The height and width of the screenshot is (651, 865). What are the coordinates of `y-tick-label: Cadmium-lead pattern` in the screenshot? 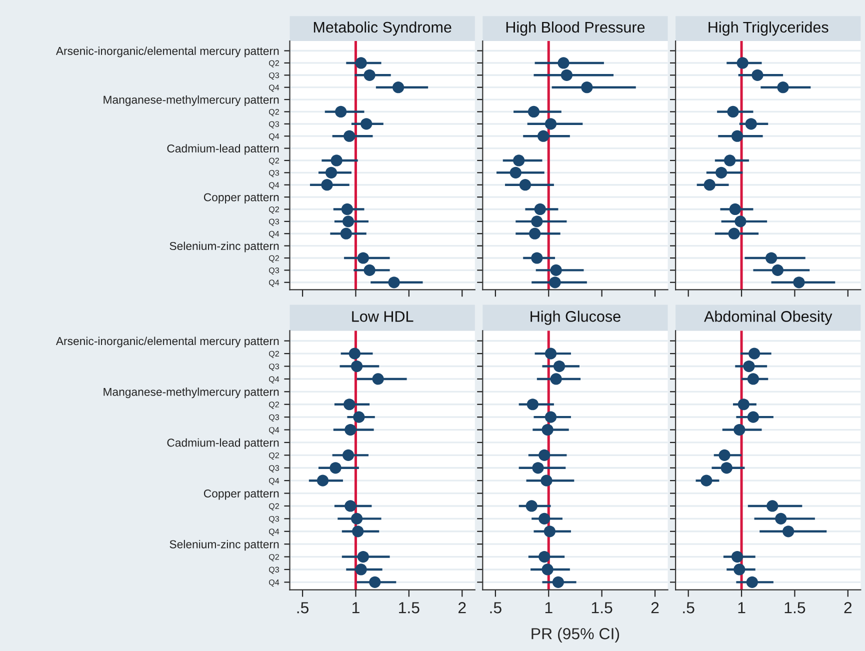 It's located at (223, 149).